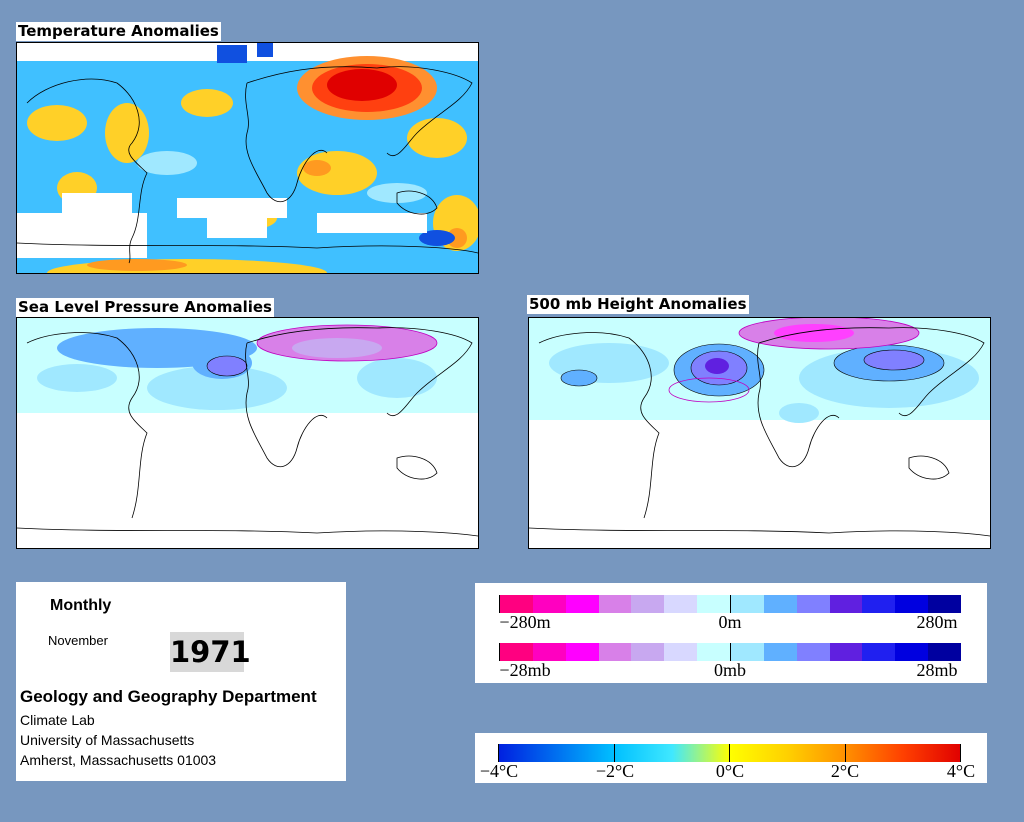  What do you see at coordinates (525, 622) in the screenshot?
I see `height-min-label: −280m` at bounding box center [525, 622].